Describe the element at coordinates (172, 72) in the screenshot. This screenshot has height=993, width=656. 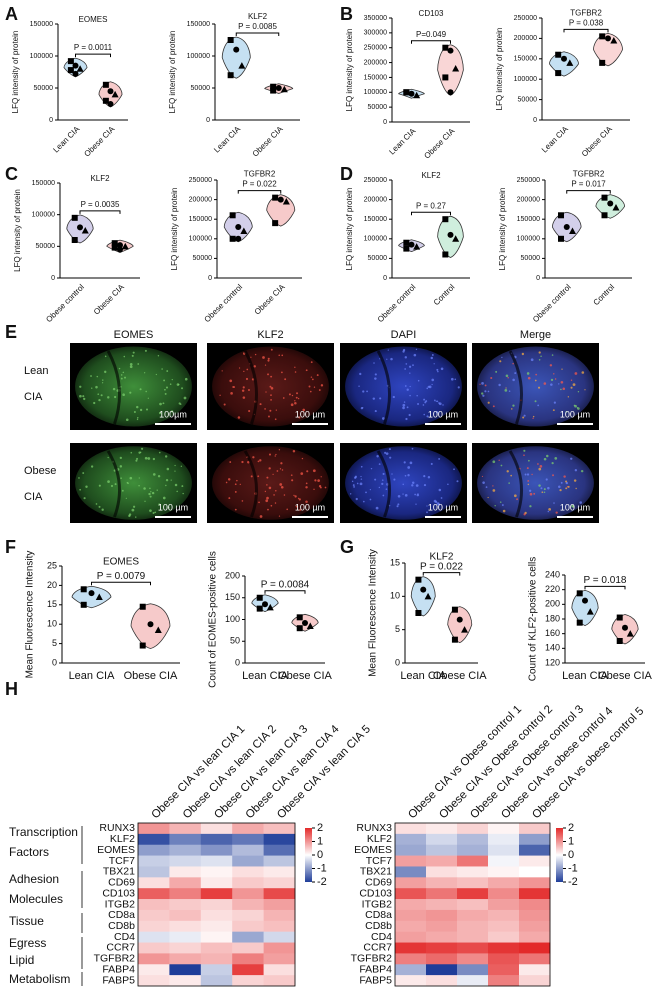
I see `y-axis-label: LFQ intensity of protein` at that location.